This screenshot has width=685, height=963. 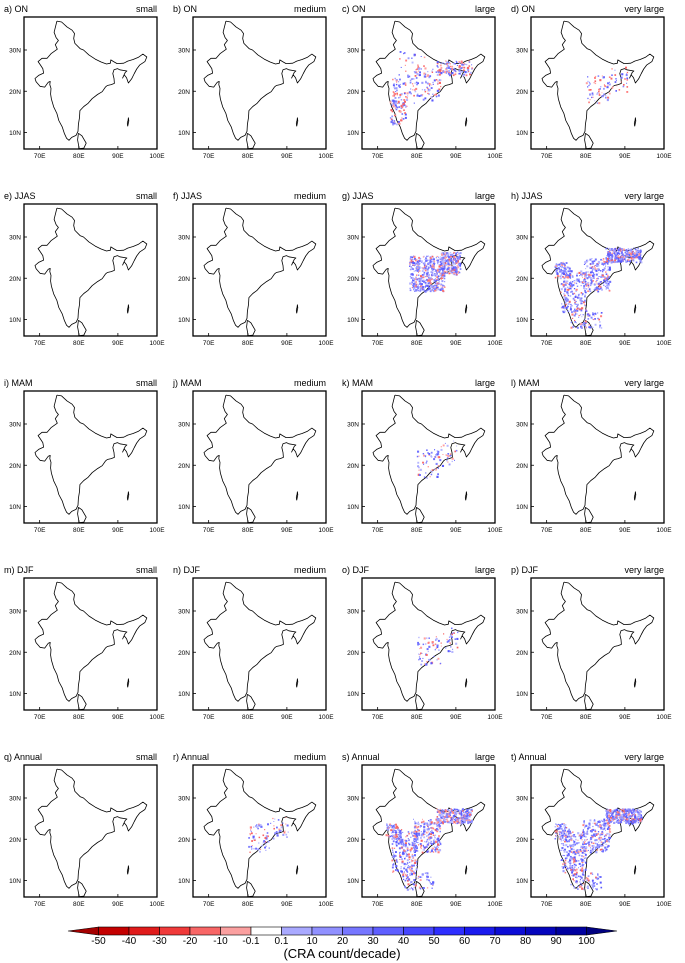 I want to click on panel-label: k) MAM, so click(x=357, y=383).